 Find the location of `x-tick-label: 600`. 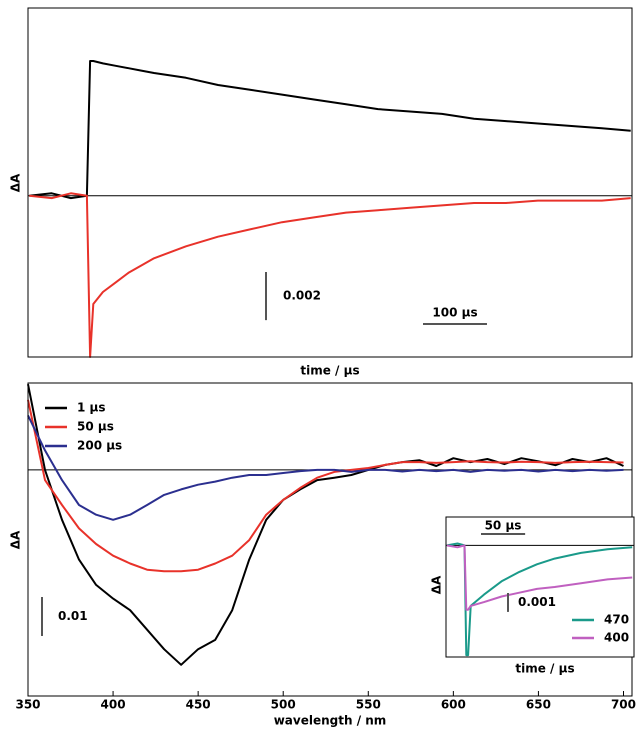

x-tick-label: 600 is located at coordinates (453, 705).